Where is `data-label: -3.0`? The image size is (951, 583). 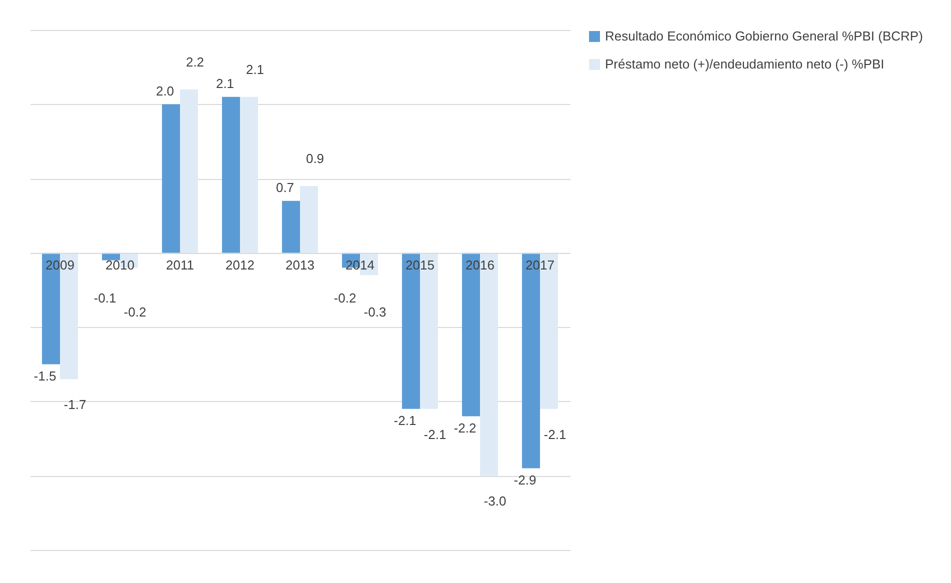 data-label: -3.0 is located at coordinates (495, 501).